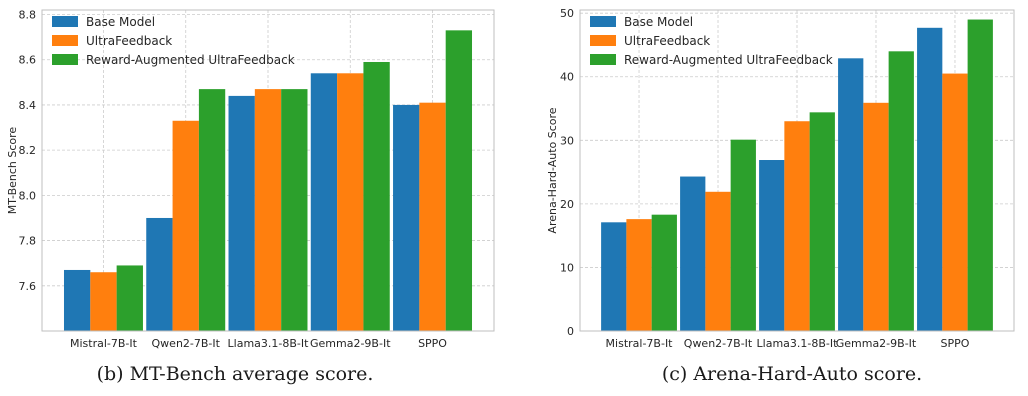  What do you see at coordinates (28, 286) in the screenshot?
I see `y-tick-label: 7.6` at bounding box center [28, 286].